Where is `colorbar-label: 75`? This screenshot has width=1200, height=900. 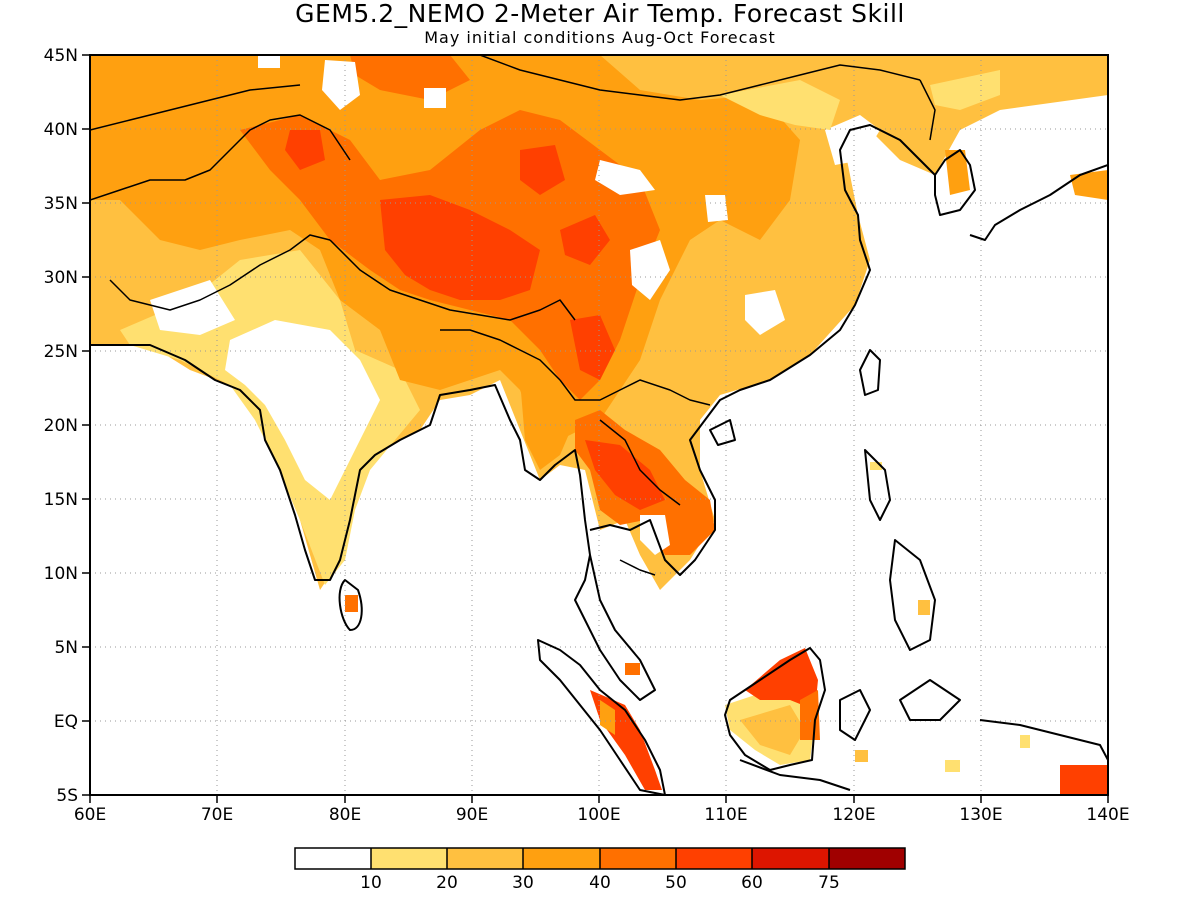
colorbar-label: 75 is located at coordinates (829, 883).